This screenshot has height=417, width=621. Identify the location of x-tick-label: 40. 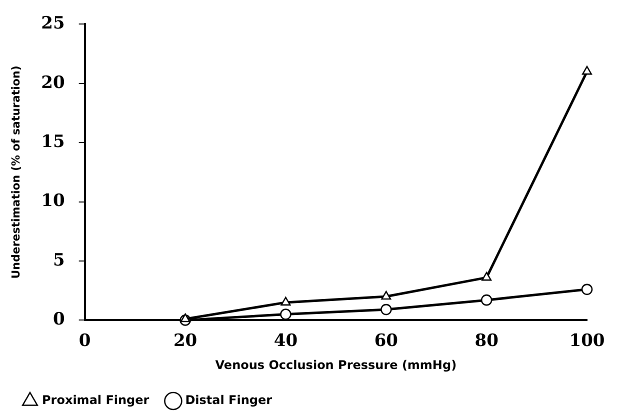
(286, 340).